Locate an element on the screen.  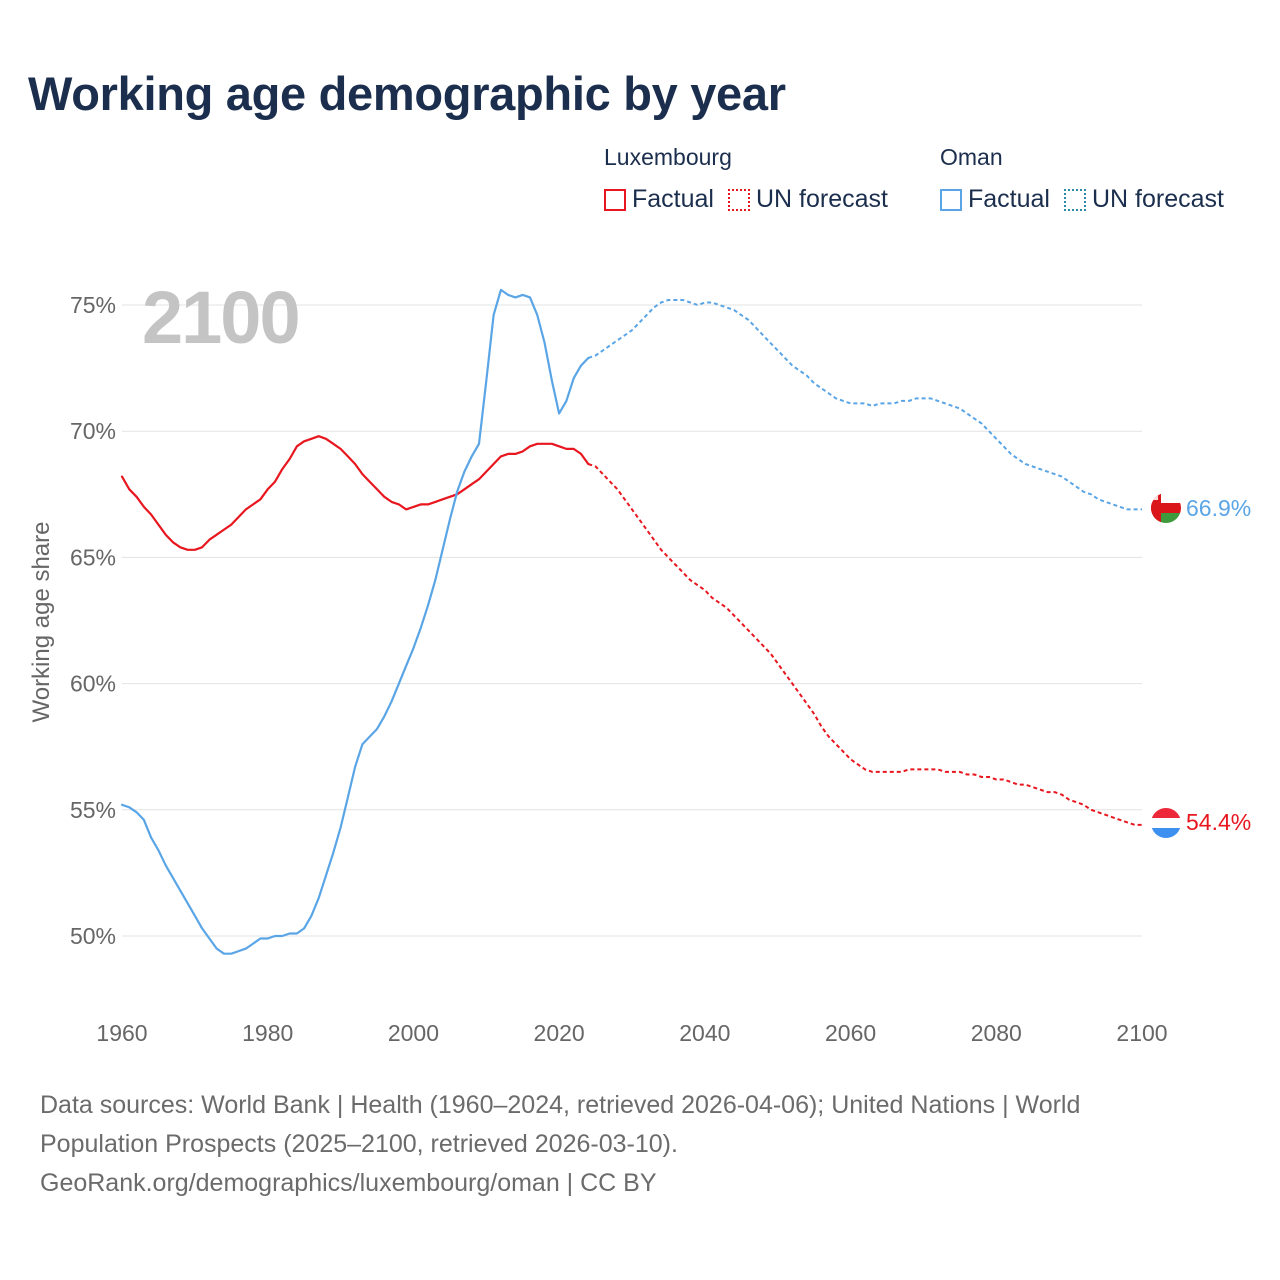
x-tick-label: 2020 is located at coordinates (559, 1033).